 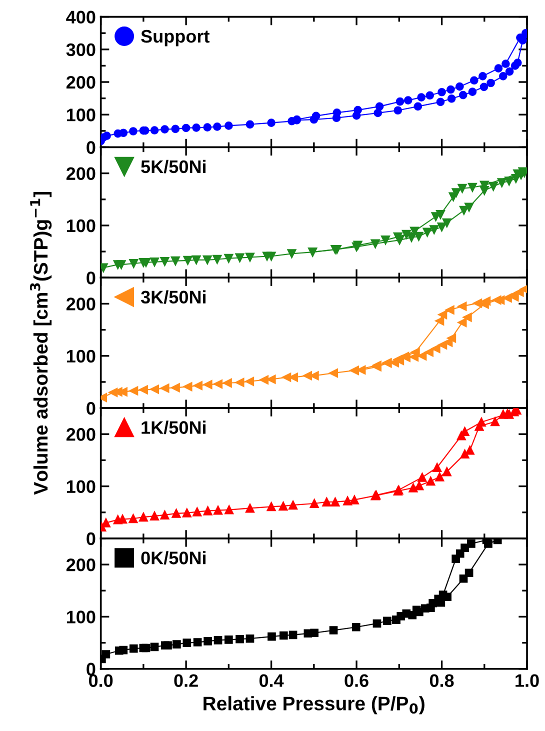 What do you see at coordinates (356, 680) in the screenshot?
I see `x-tick-label: 0.6` at bounding box center [356, 680].